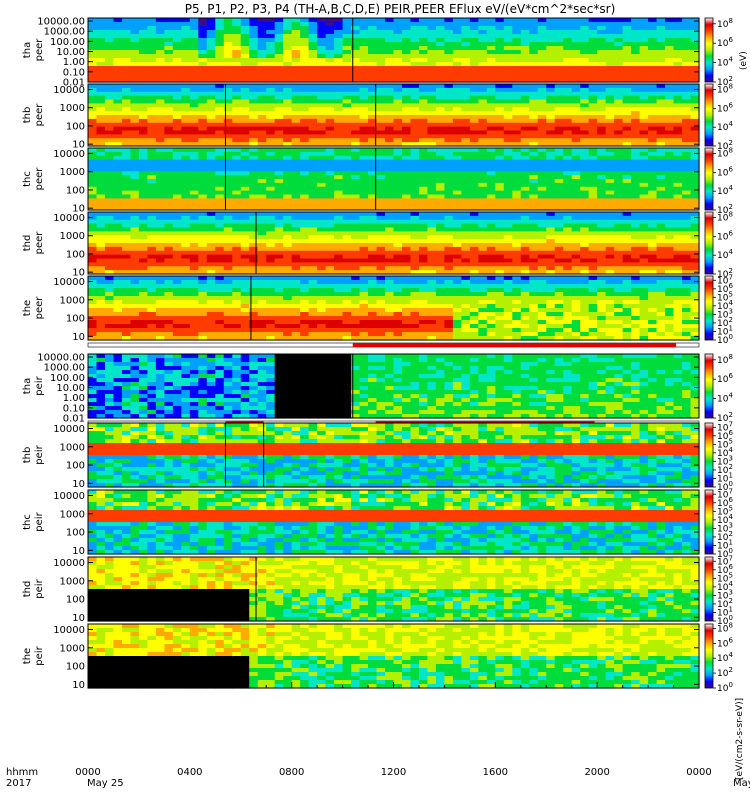  What do you see at coordinates (725, 687) in the screenshot?
I see `colorbar-tick-label: 10⁰` at bounding box center [725, 687].